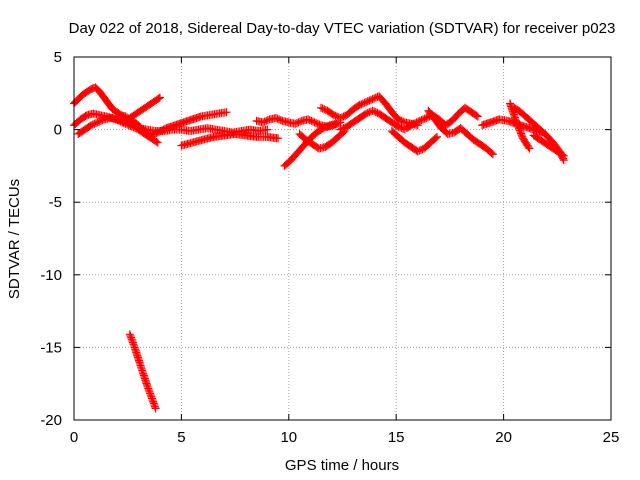  What do you see at coordinates (51, 420) in the screenshot?
I see `y-tick-label: -20` at bounding box center [51, 420].